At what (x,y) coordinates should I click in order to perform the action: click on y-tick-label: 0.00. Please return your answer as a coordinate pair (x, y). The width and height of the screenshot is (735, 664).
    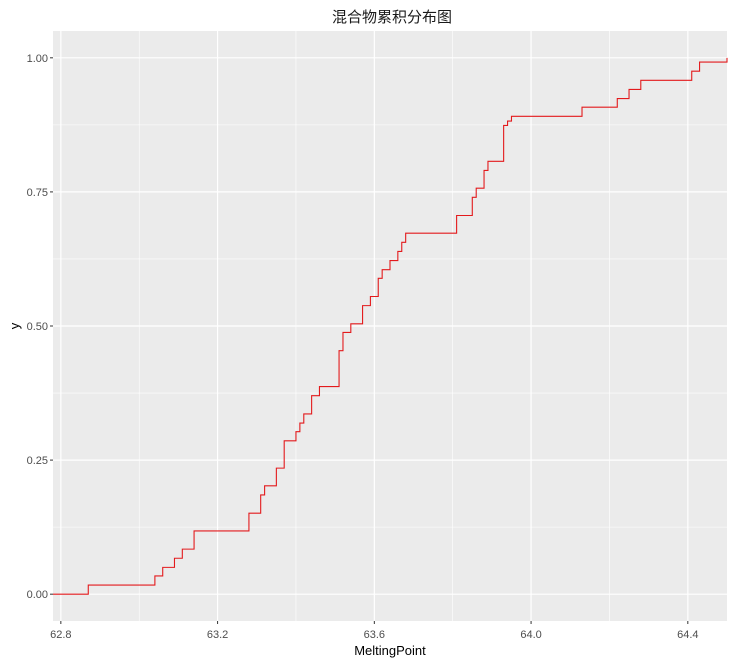
    Looking at the image, I should click on (37, 595).